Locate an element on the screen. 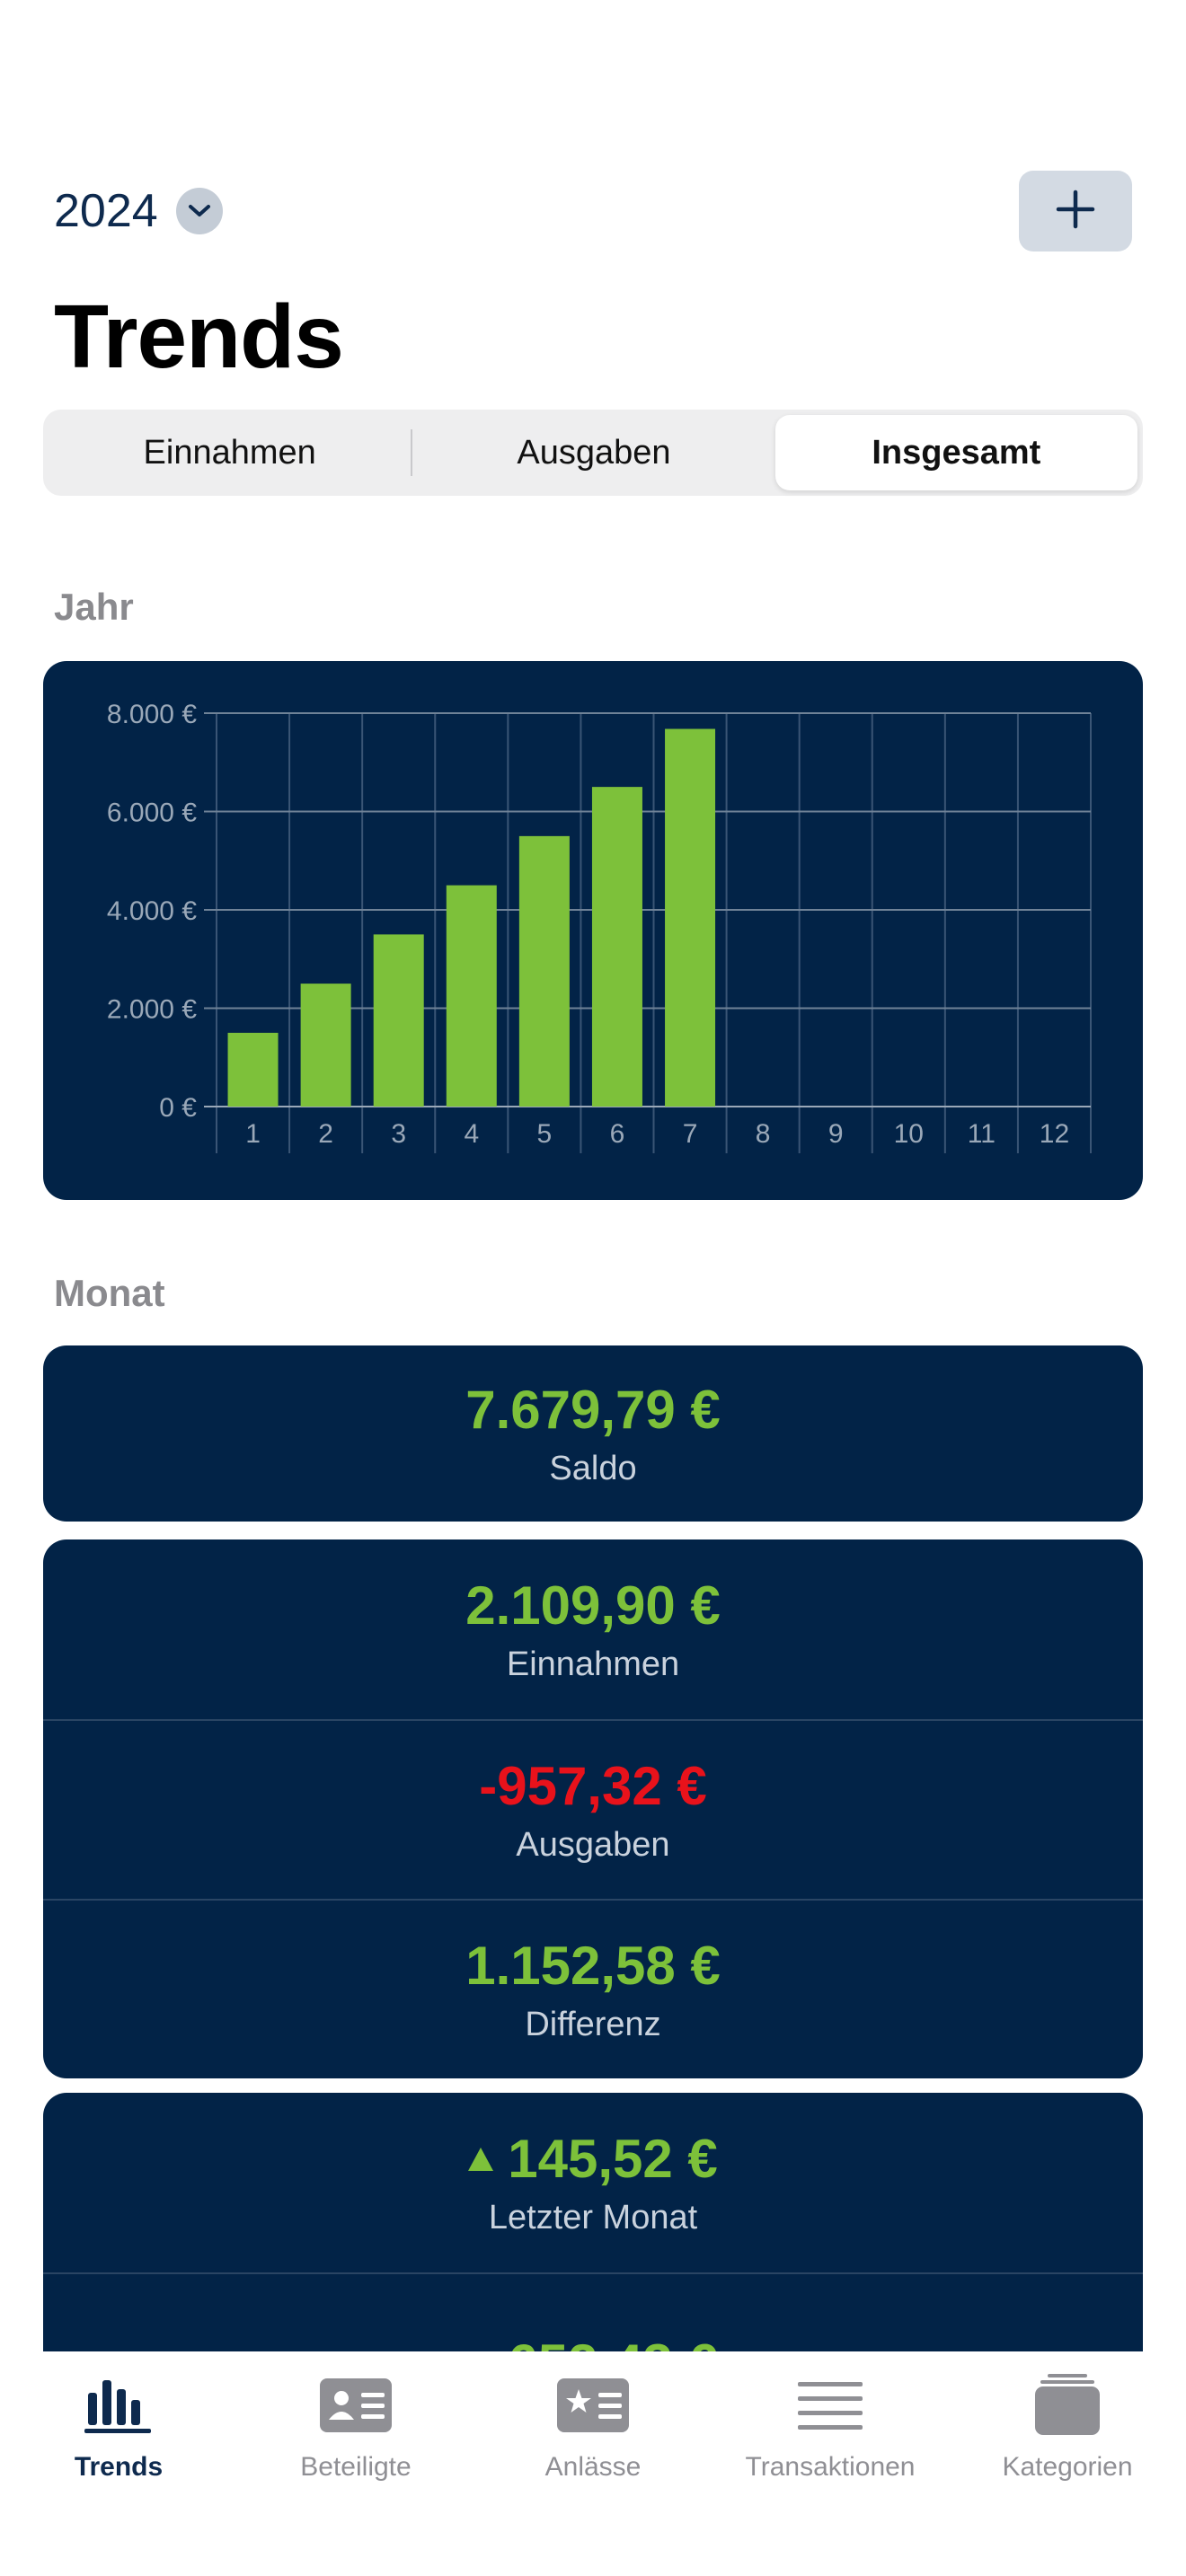  segment-ausgaben: Ausgaben is located at coordinates (594, 452).